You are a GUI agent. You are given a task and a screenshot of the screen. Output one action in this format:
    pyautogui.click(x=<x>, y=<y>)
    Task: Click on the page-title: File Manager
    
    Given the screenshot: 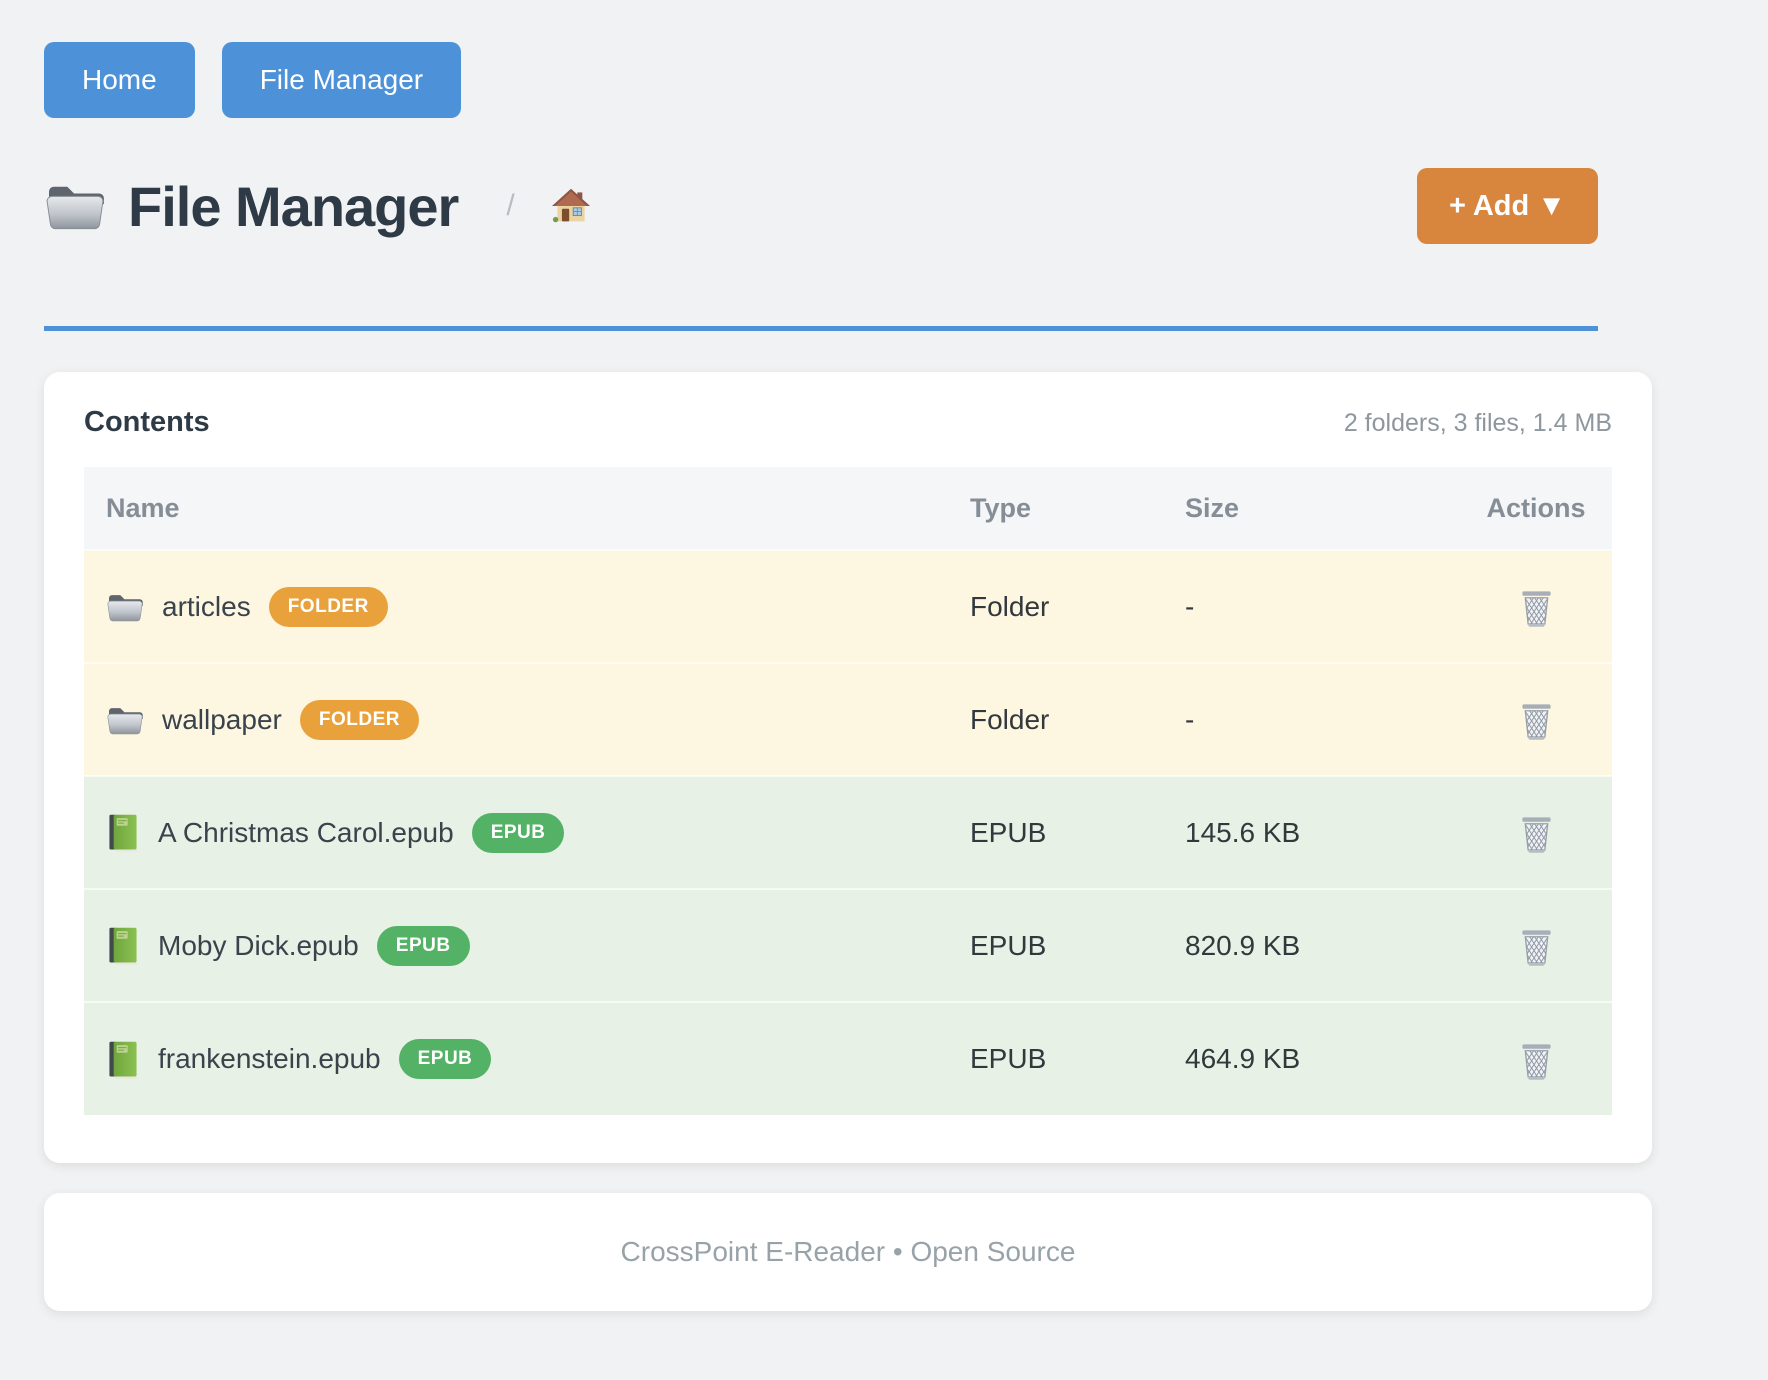 What is the action you would take?
    pyautogui.click(x=293, y=206)
    